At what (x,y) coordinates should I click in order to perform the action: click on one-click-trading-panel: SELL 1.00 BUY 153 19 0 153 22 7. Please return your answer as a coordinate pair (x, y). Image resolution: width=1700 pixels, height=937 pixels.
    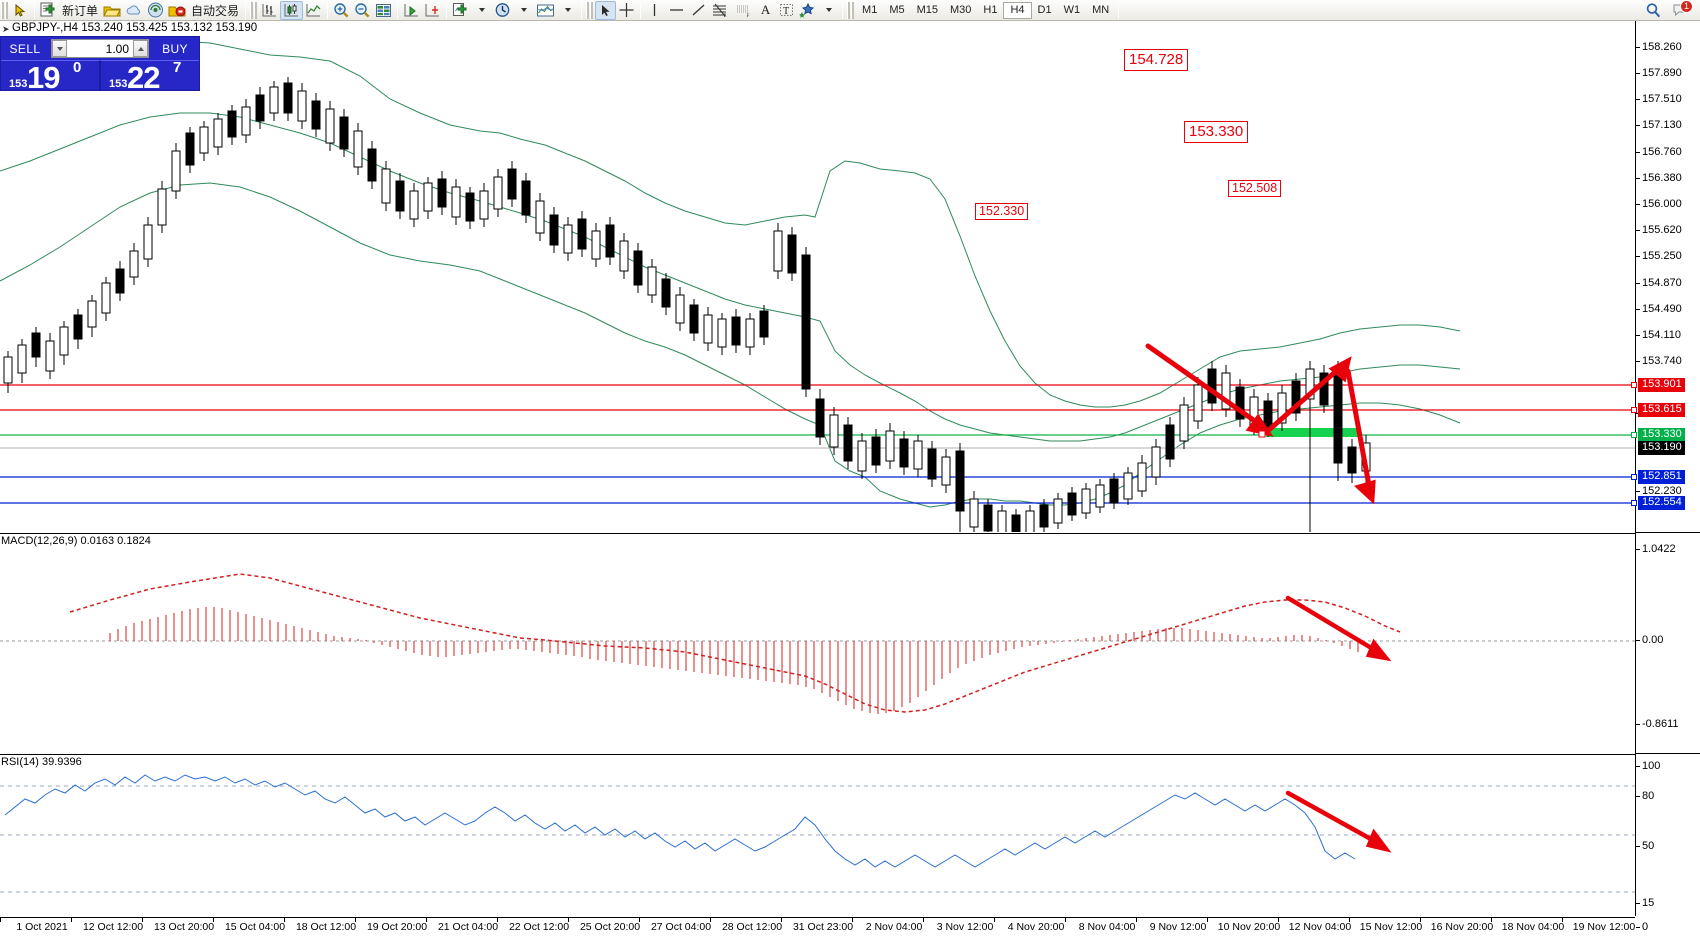
    Looking at the image, I should click on (100, 65).